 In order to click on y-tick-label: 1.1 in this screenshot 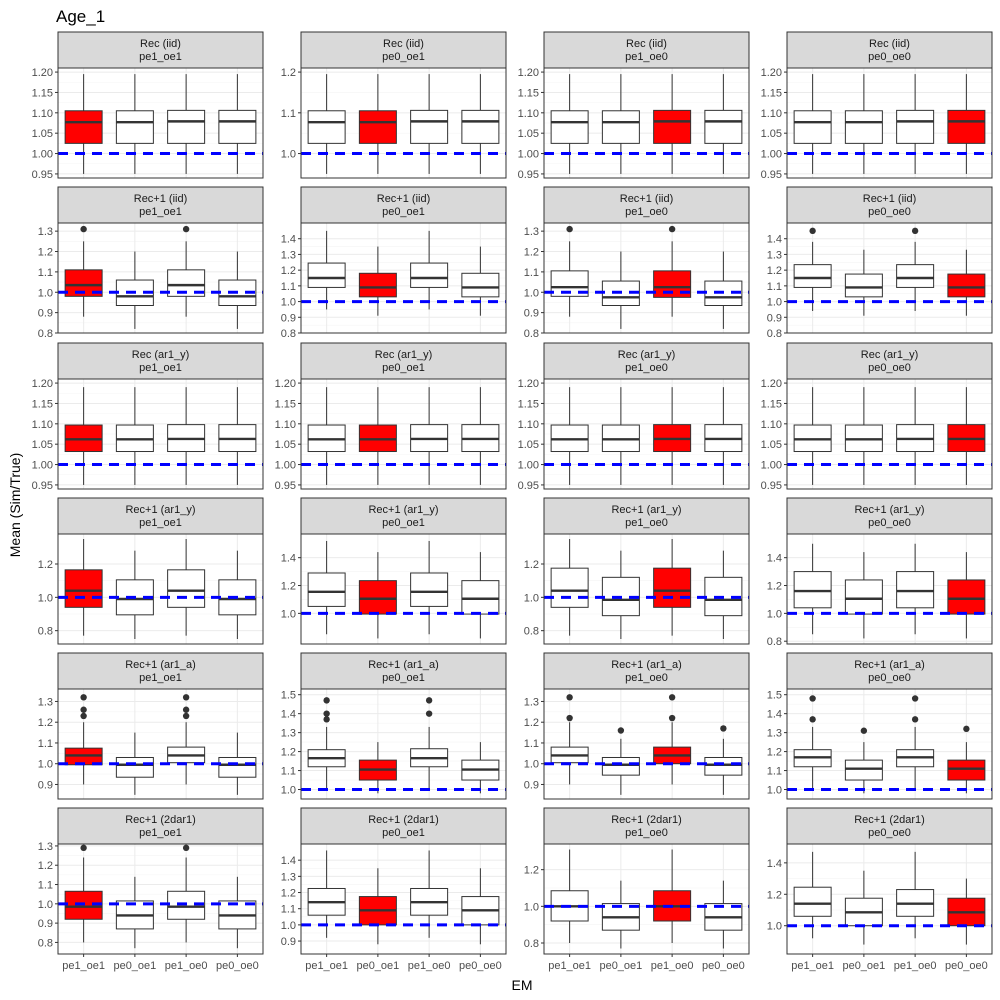, I will do `click(288, 910)`.